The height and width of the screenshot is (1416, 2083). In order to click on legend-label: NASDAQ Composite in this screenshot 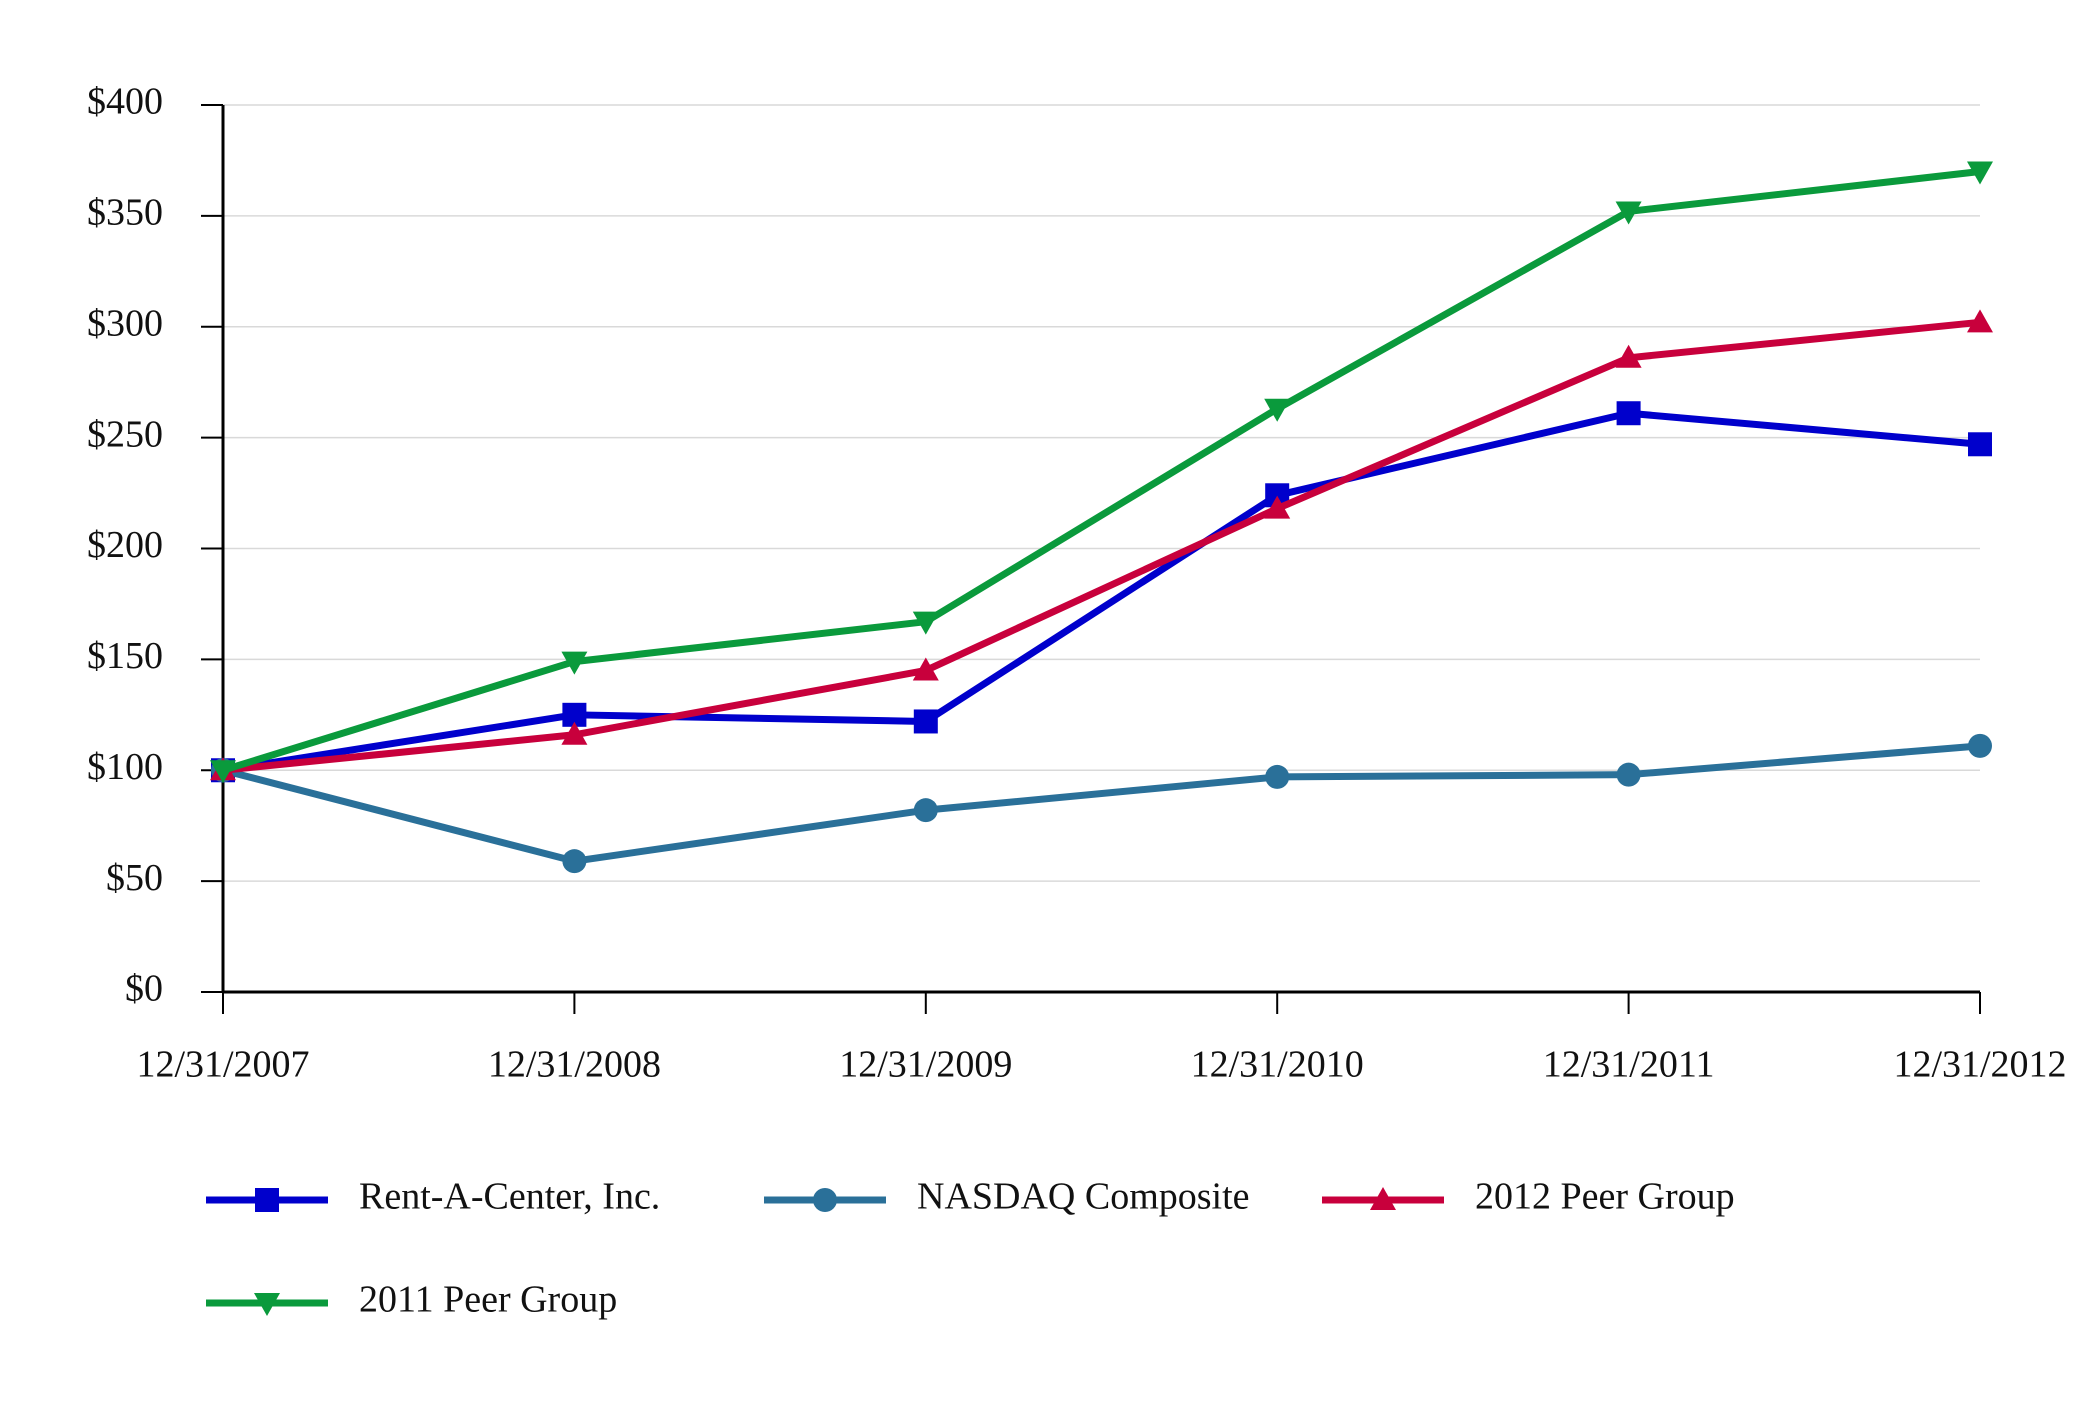, I will do `click(1083, 1197)`.